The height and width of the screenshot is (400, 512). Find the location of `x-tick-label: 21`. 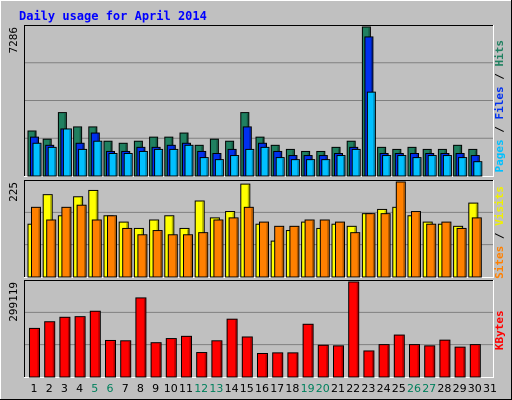

x-tick-label: 21 is located at coordinates (338, 388).